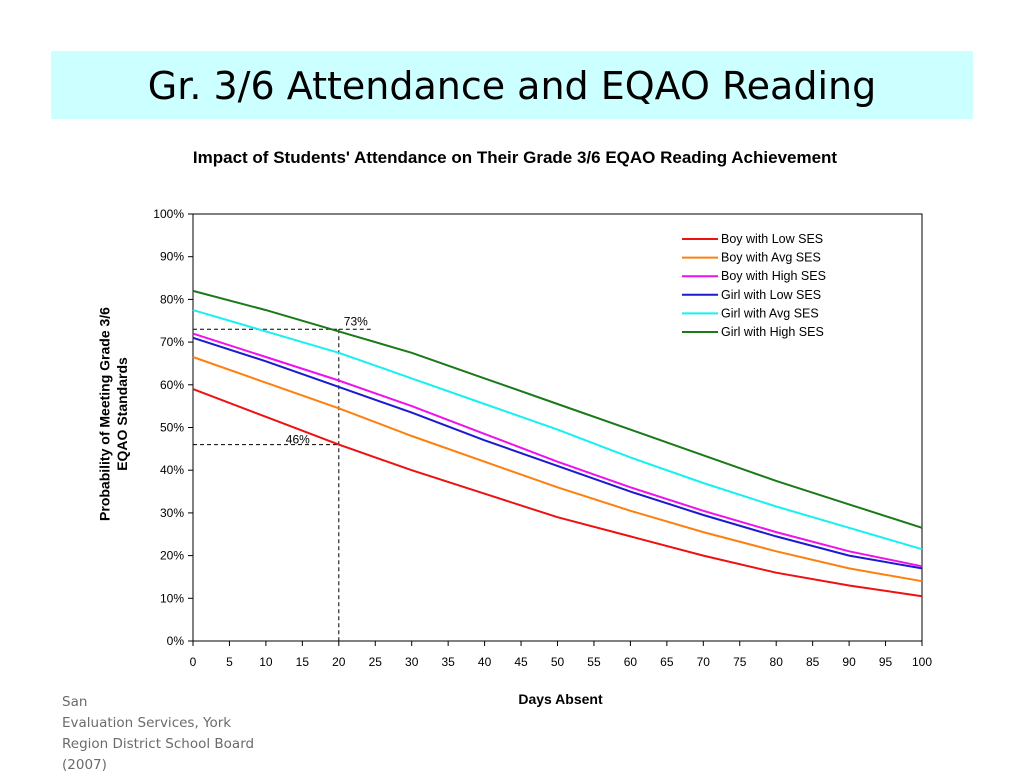 The image size is (1024, 776). What do you see at coordinates (172, 257) in the screenshot?
I see `y-tick-label: 90%` at bounding box center [172, 257].